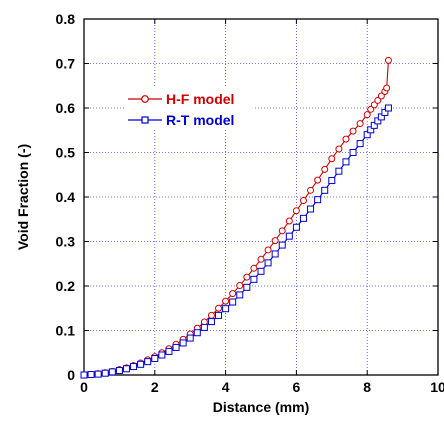 The width and height of the screenshot is (444, 421). Describe the element at coordinates (262, 387) in the screenshot. I see `x-tick-labels: 0 2 4 6 8 10` at that location.